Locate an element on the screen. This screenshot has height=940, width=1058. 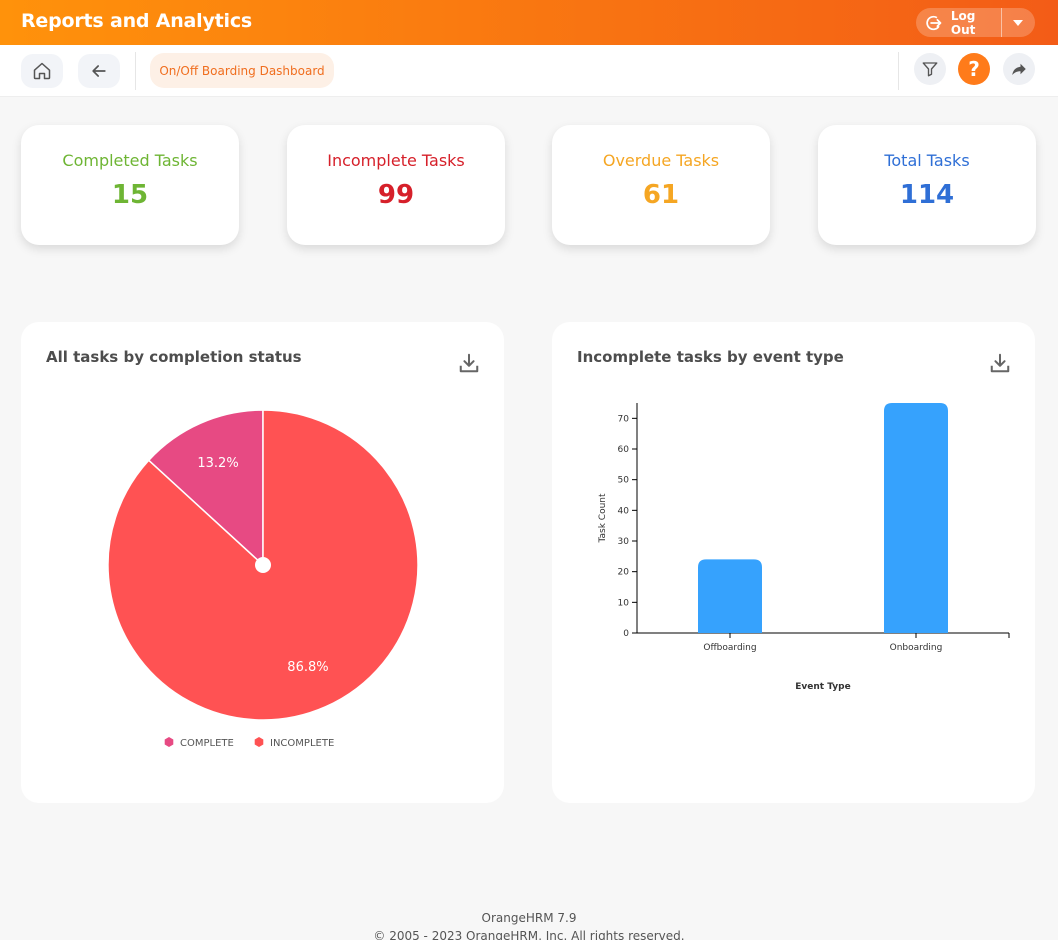
bar-chart-title: Incomplete tasks by event type is located at coordinates (710, 357).